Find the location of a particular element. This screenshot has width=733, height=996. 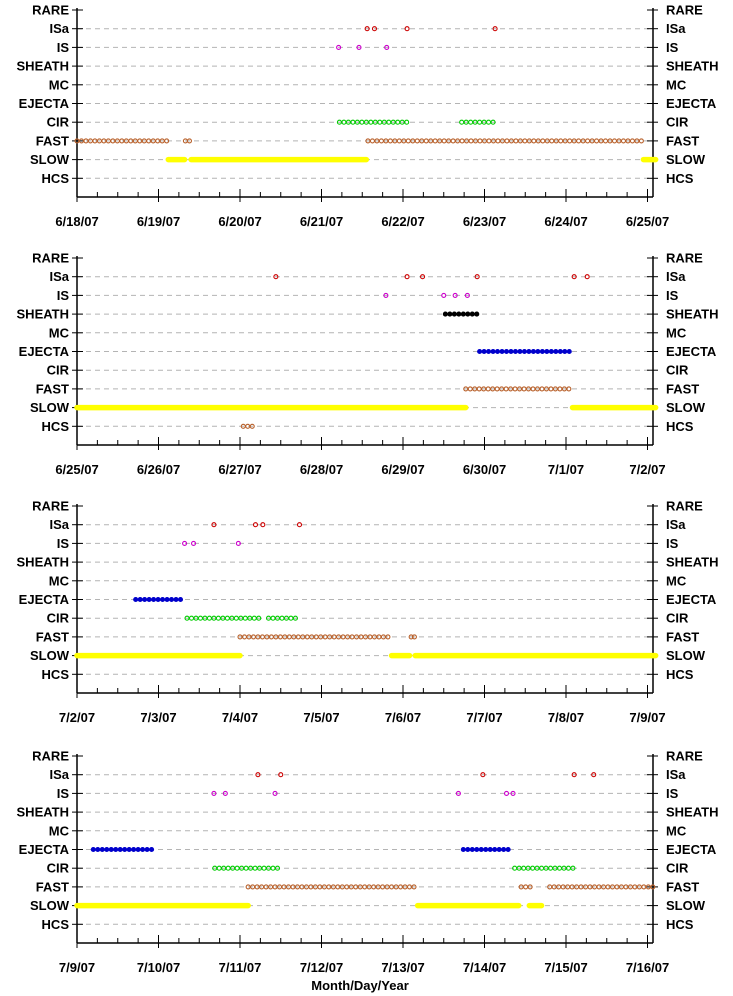

x-tick-label: 6/20/07 is located at coordinates (239, 221).